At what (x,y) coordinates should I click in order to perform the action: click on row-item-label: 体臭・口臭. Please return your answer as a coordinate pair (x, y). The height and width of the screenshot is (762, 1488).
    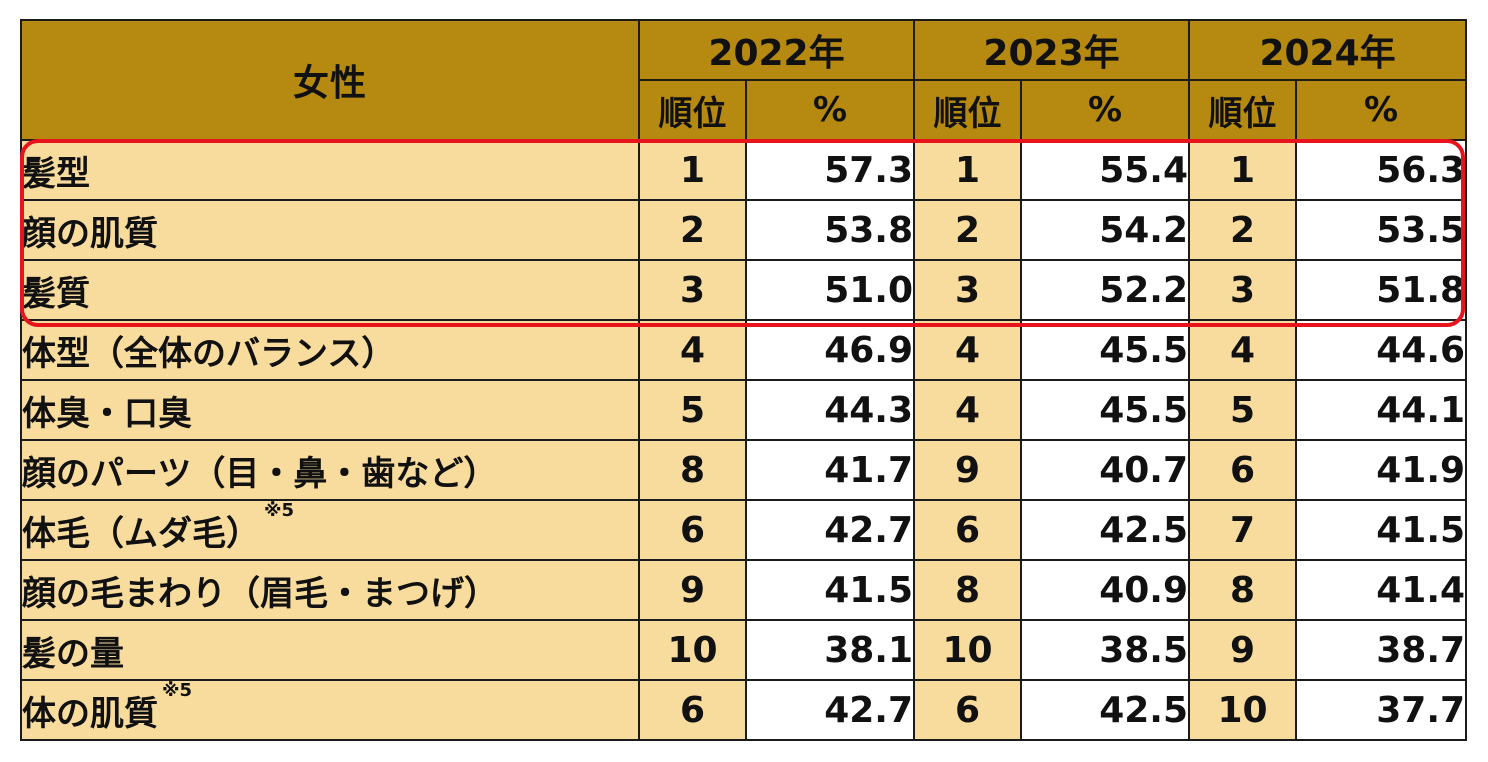
    Looking at the image, I should click on (330, 410).